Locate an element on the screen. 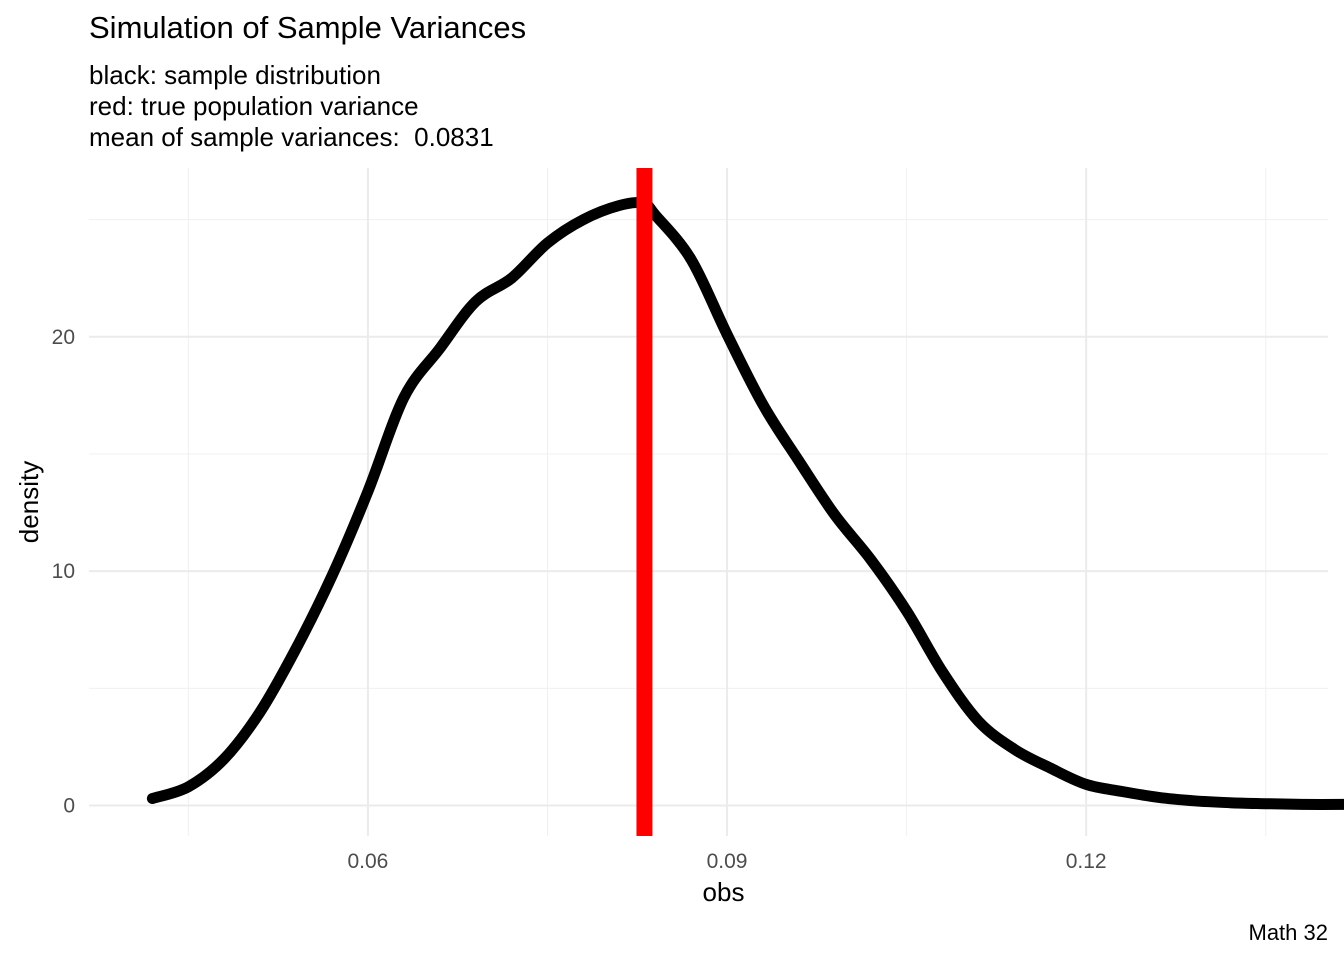  x-tick-label: 0.09 is located at coordinates (727, 861).